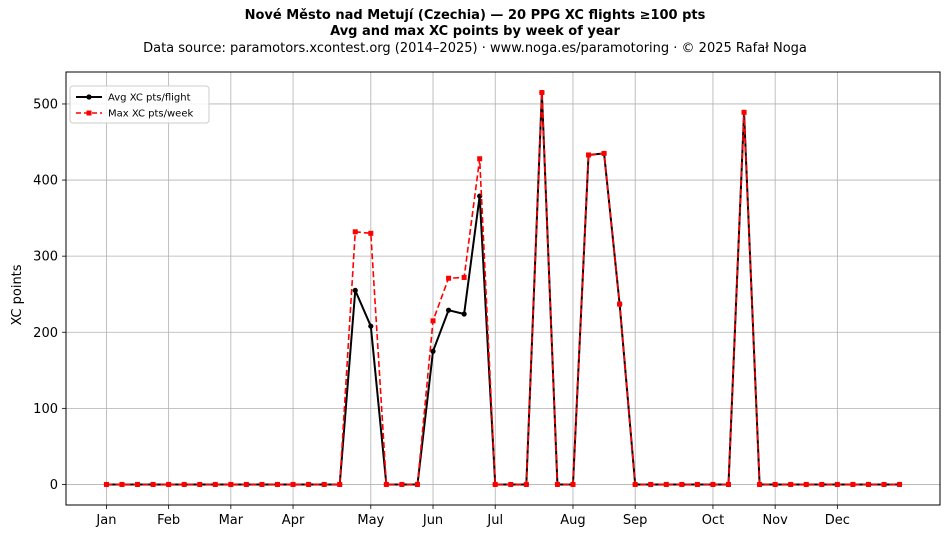  Describe the element at coordinates (45, 333) in the screenshot. I see `y-tick-label: 200` at that location.